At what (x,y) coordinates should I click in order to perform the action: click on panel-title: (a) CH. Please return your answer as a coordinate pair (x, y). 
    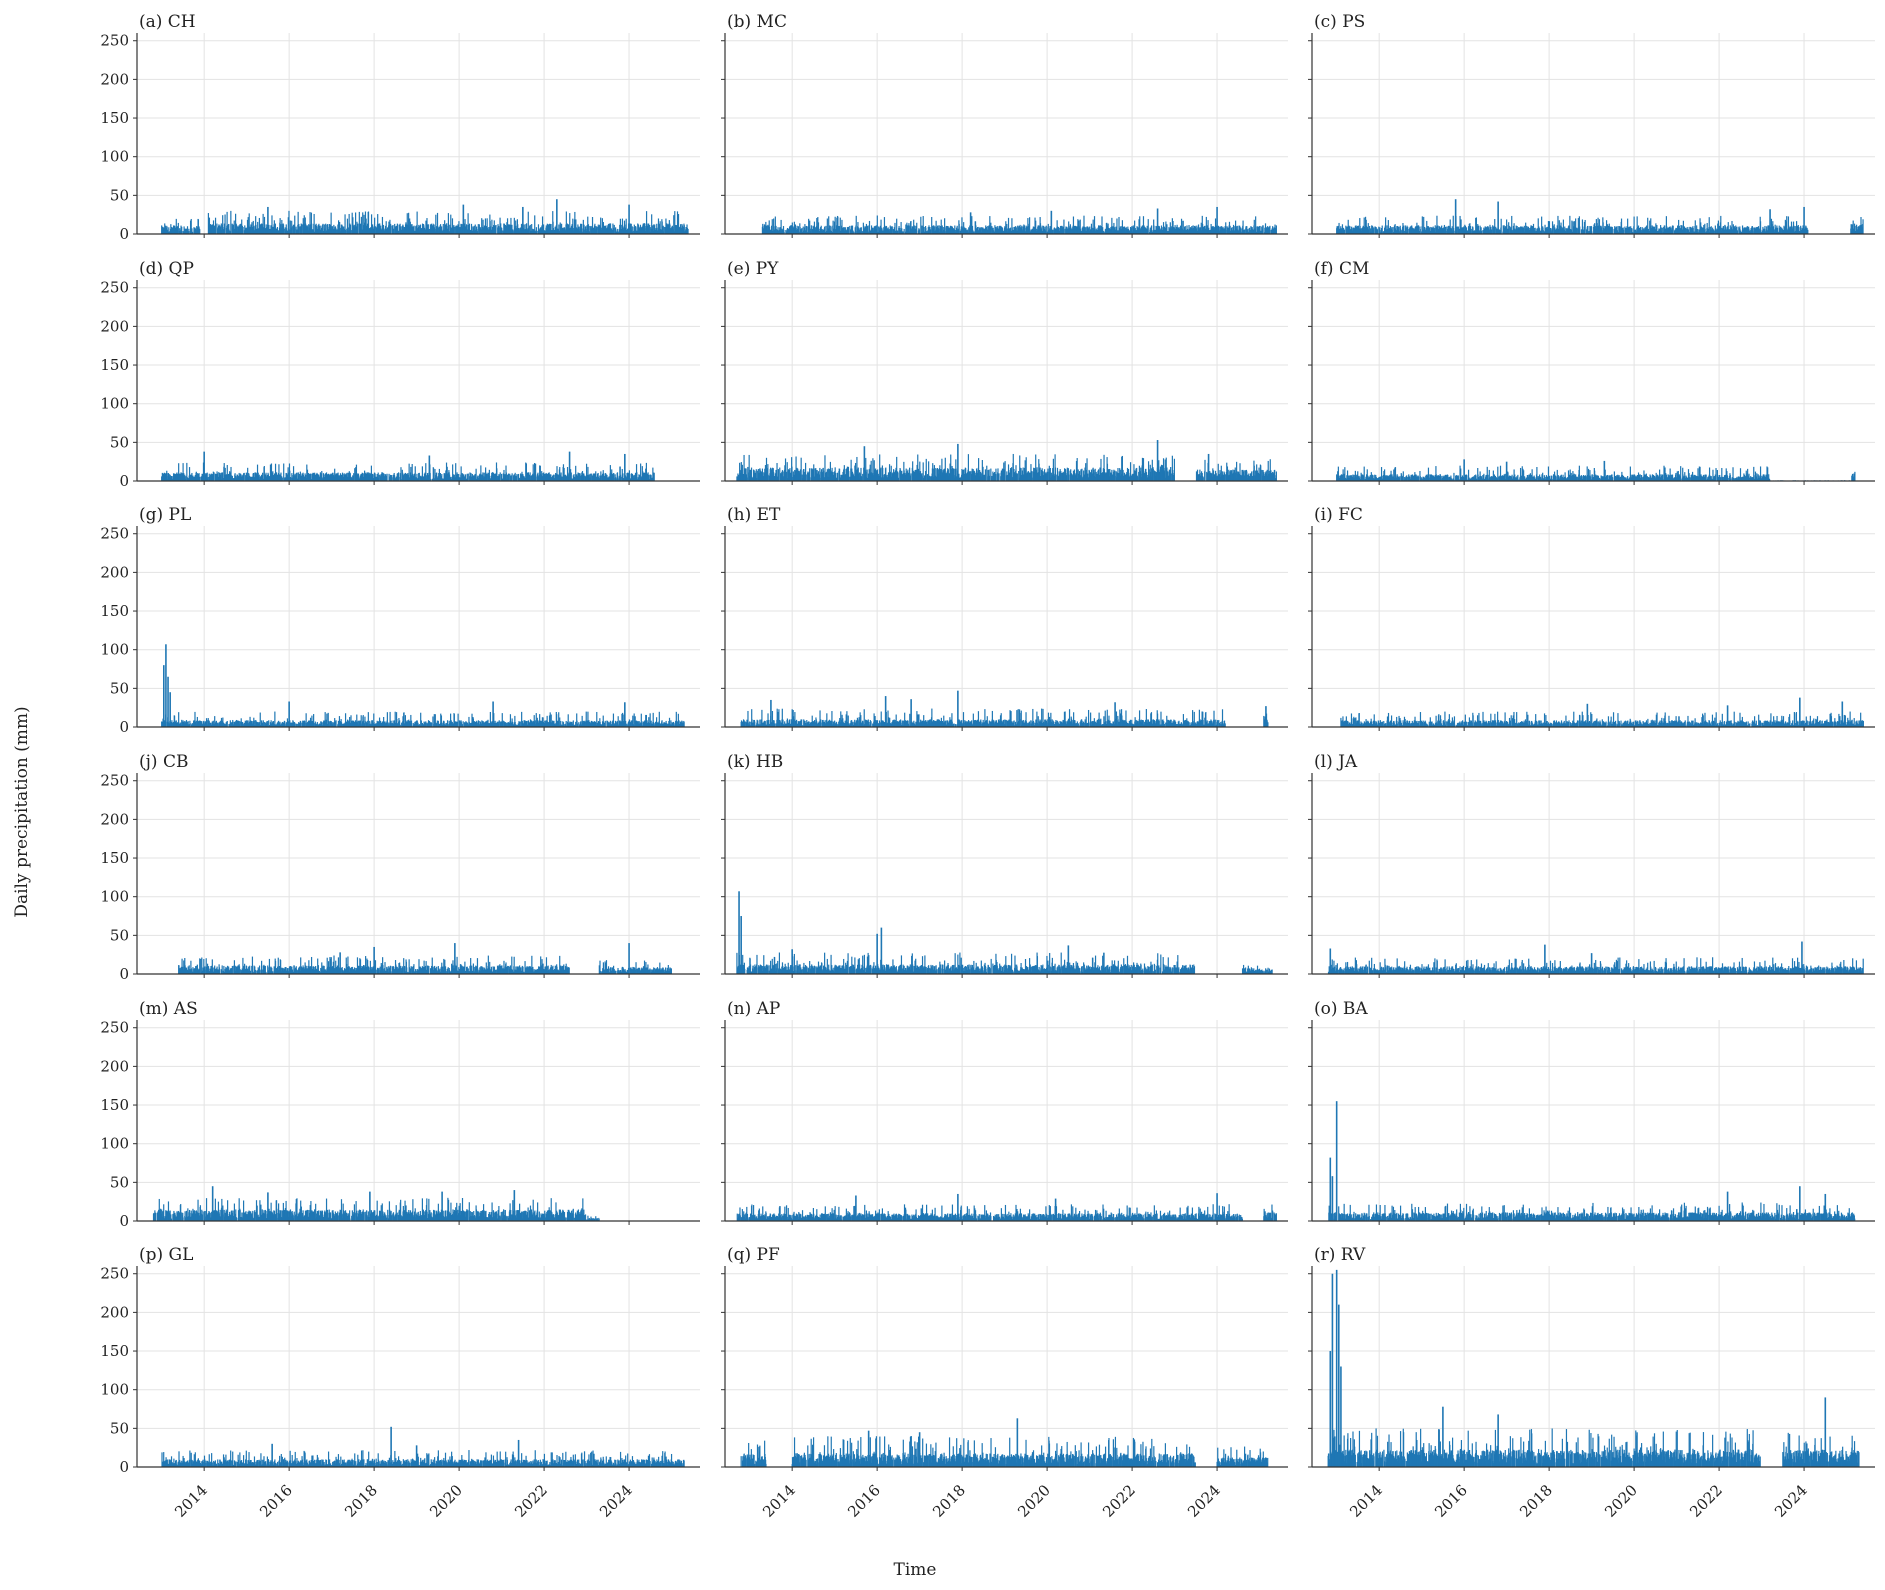
    Looking at the image, I should click on (167, 22).